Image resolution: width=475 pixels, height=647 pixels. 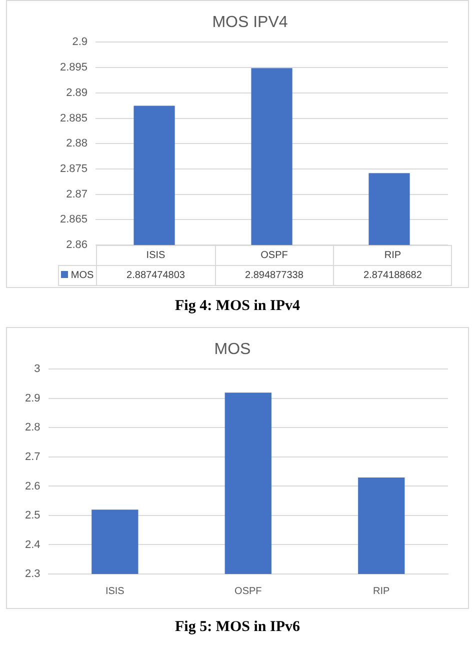 What do you see at coordinates (32, 544) in the screenshot?
I see `y-tick-label: 2.4` at bounding box center [32, 544].